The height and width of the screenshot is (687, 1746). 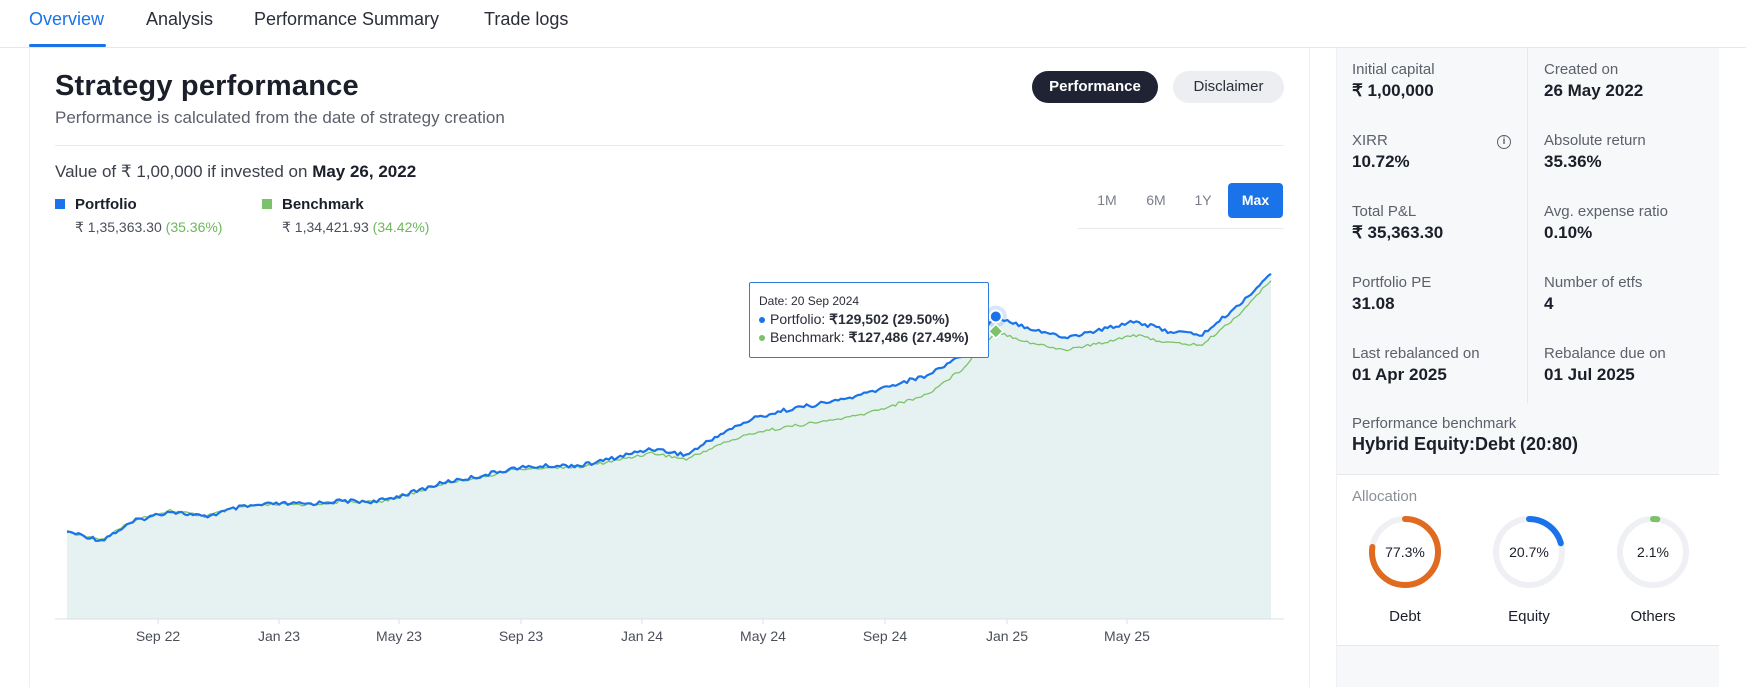 I want to click on stat-value: ₹ 35,363.30, so click(x=1398, y=232).